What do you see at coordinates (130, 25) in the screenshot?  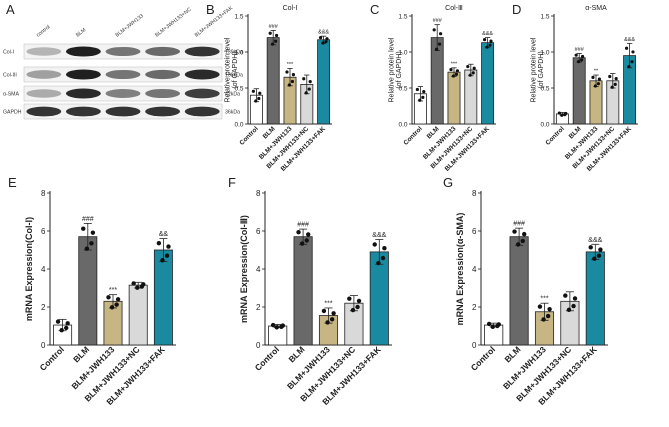 I see `blot-lane-label: BLM+JWH133` at bounding box center [130, 25].